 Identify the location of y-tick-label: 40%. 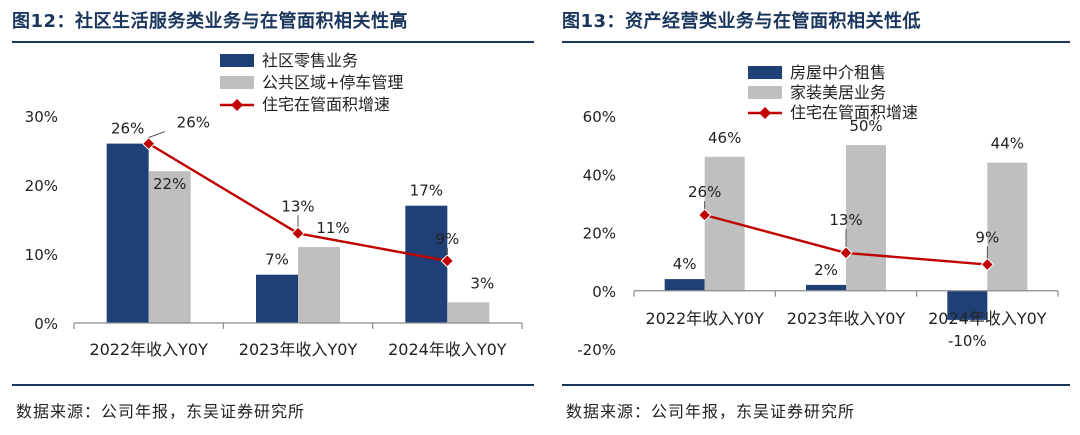
(599, 175).